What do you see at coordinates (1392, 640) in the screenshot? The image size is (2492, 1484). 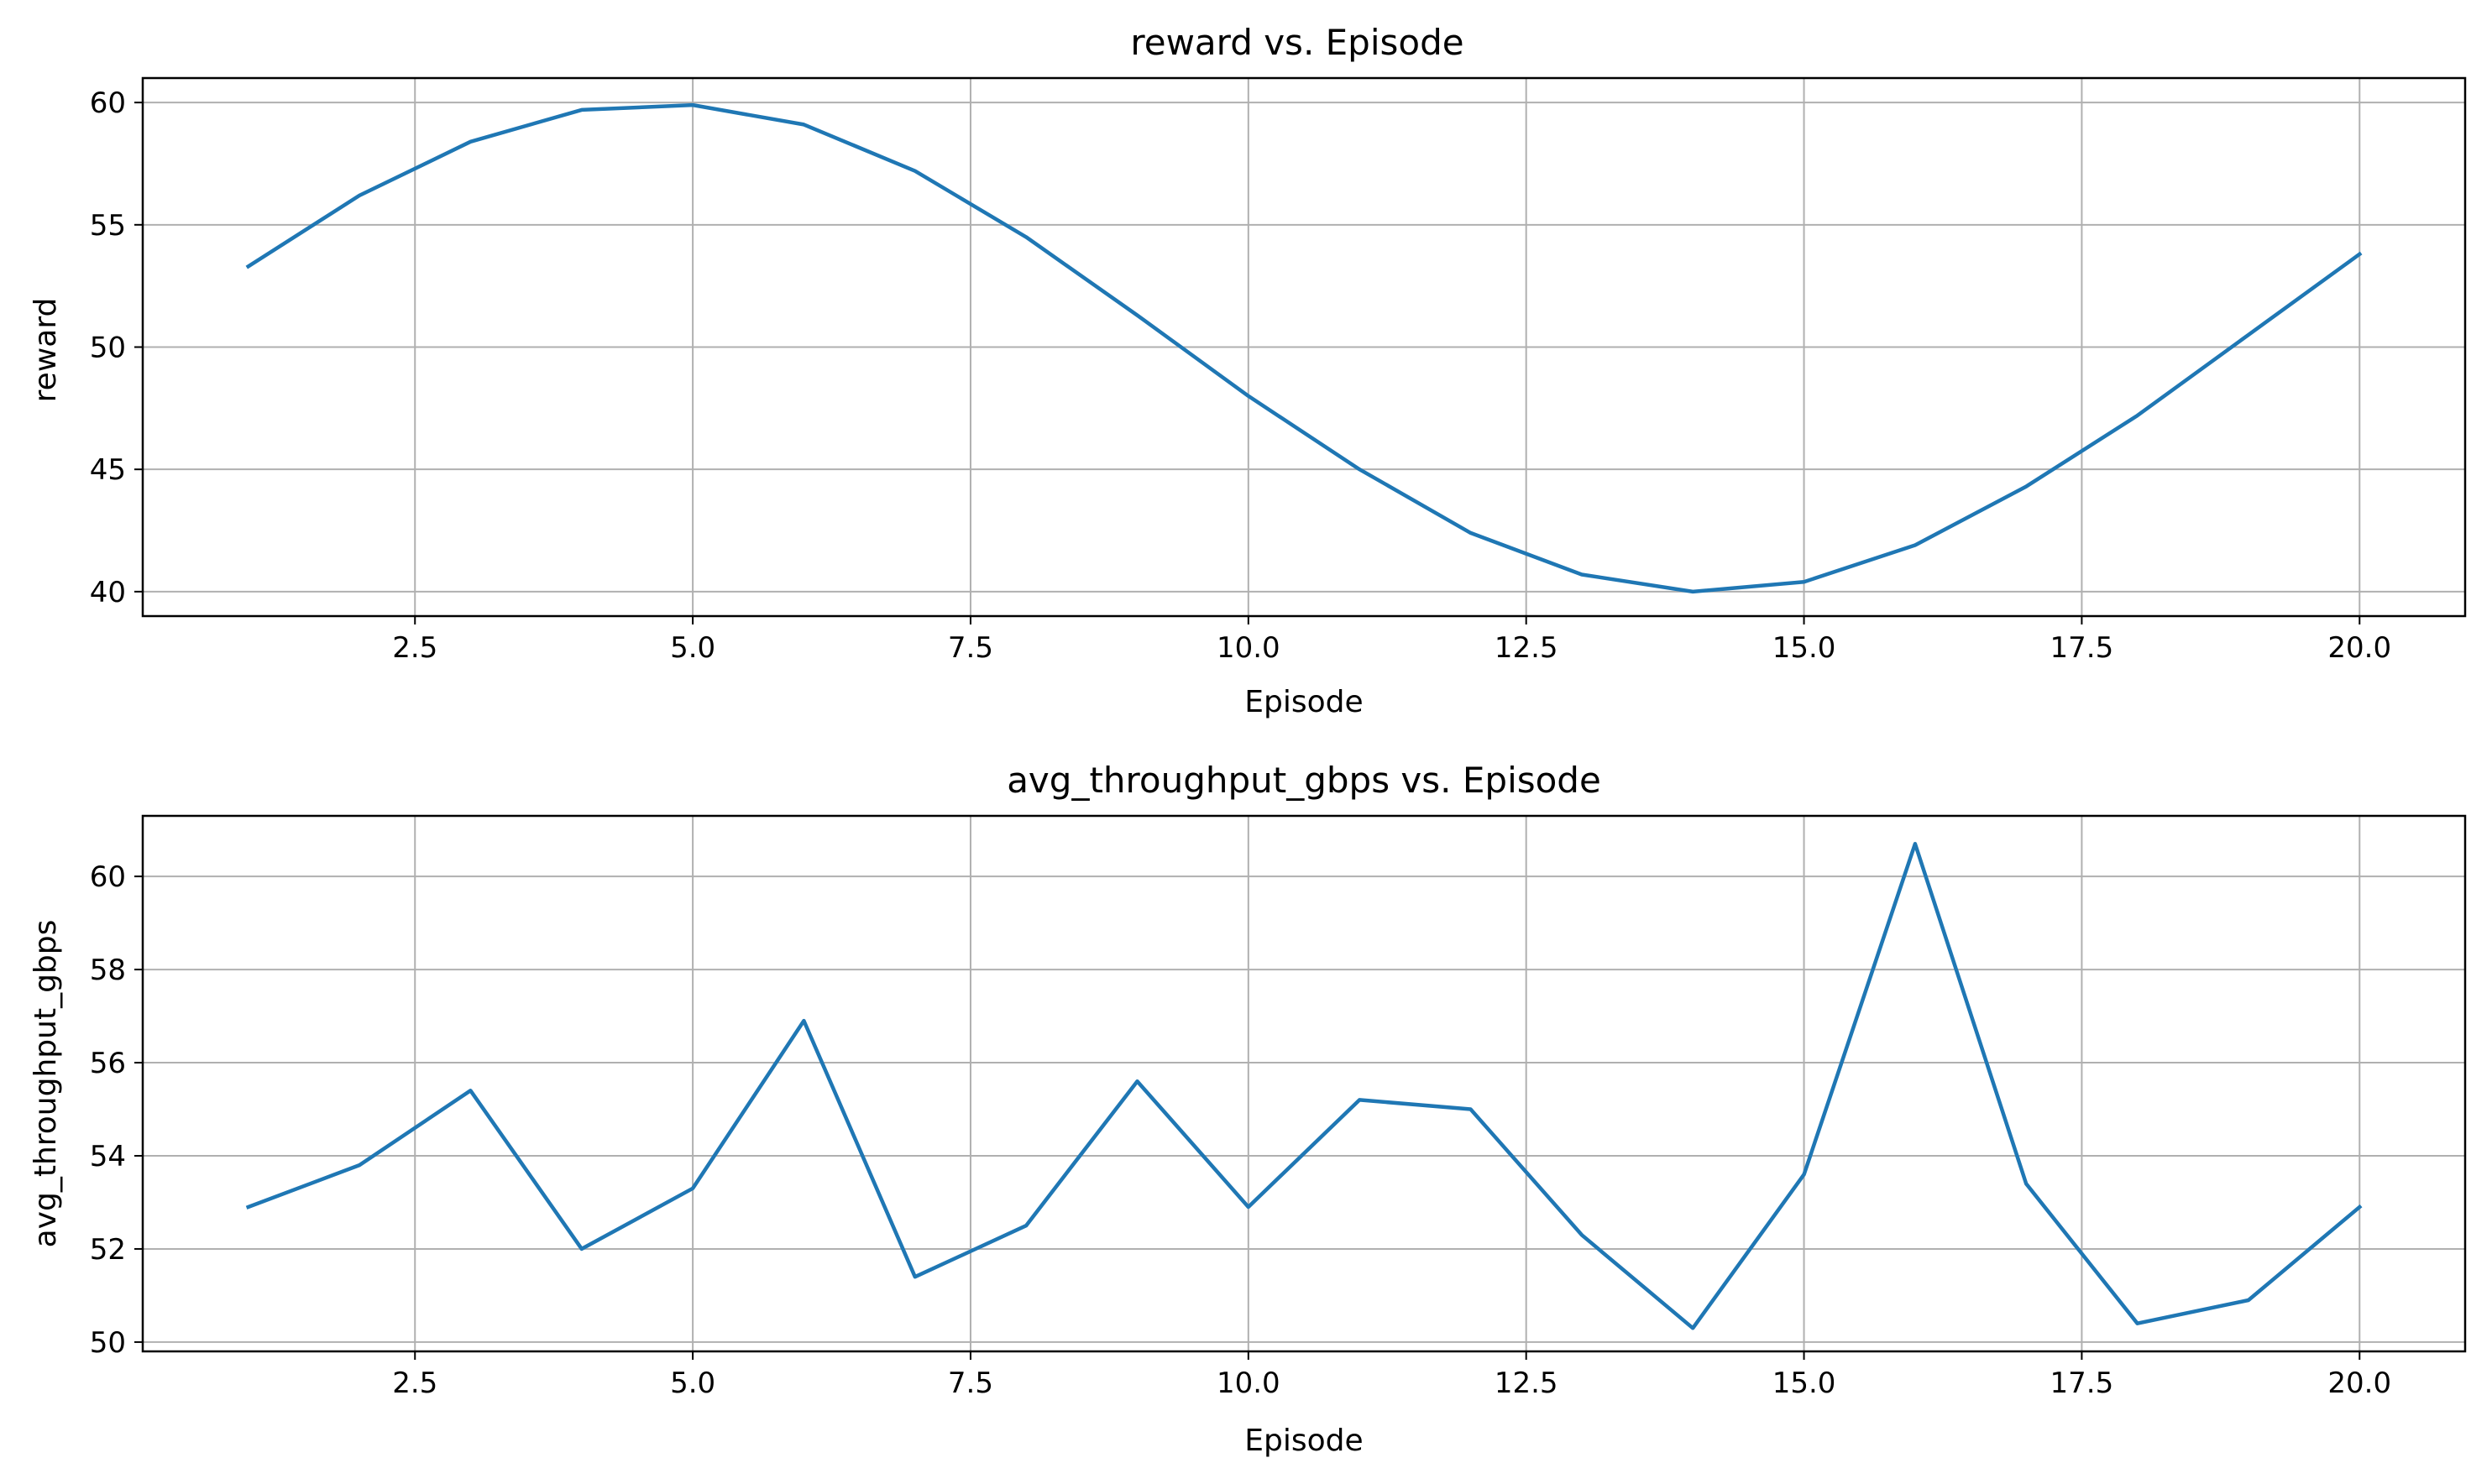 I see `reward-x-ticks: 2.5 5.0 7.5 10.0 12.5 15.0 17.5 20.0` at bounding box center [1392, 640].